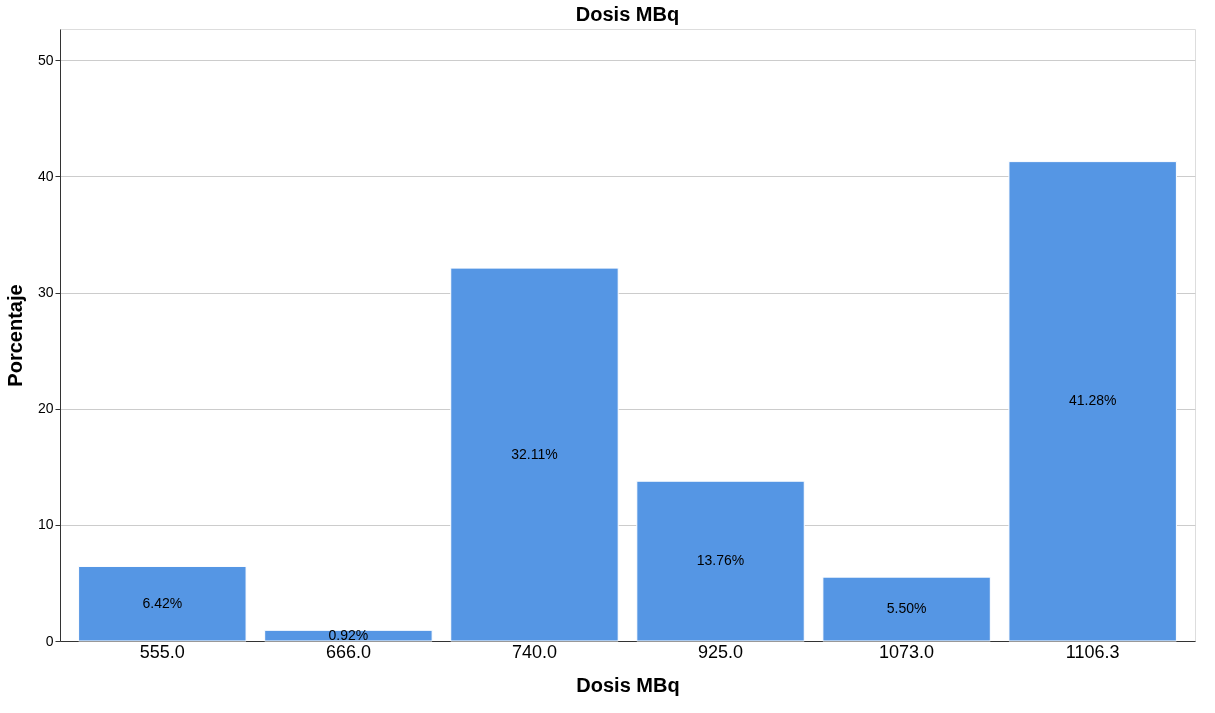  I want to click on data-label: 41.28%, so click(1092, 400).